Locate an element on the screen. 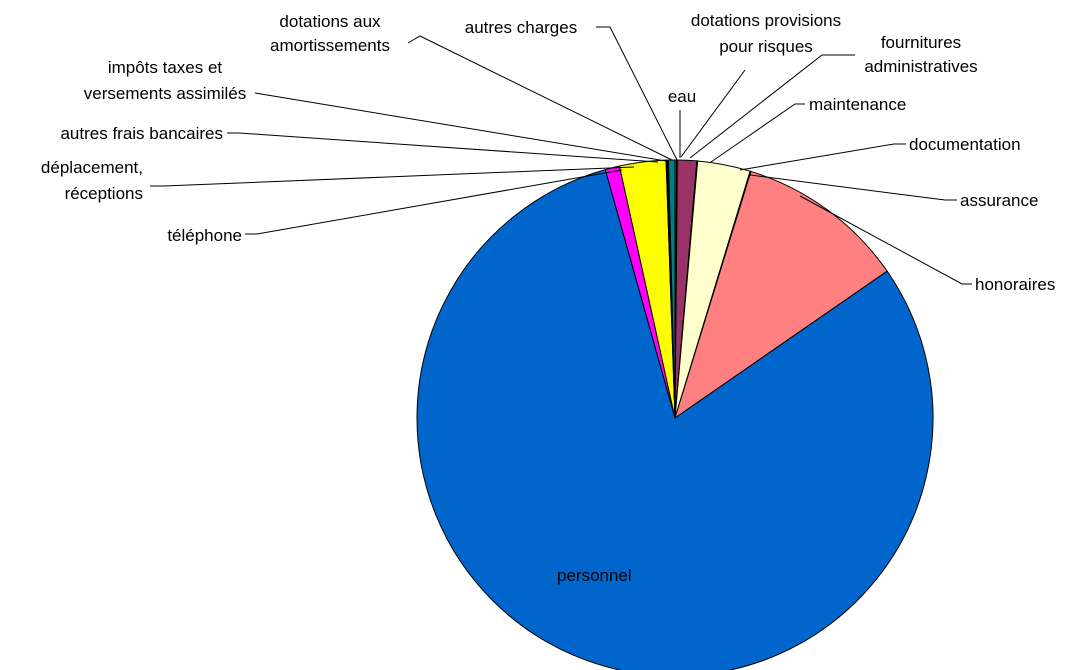 Image resolution: width=1087 pixels, height=670 pixels. leader-line-dotations-aux-amortissements is located at coordinates (540, 98).